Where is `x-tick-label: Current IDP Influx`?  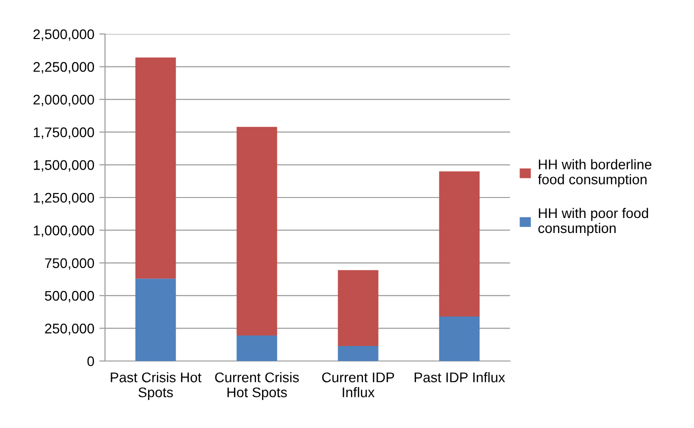
x-tick-label: Current IDP Influx is located at coordinates (358, 385).